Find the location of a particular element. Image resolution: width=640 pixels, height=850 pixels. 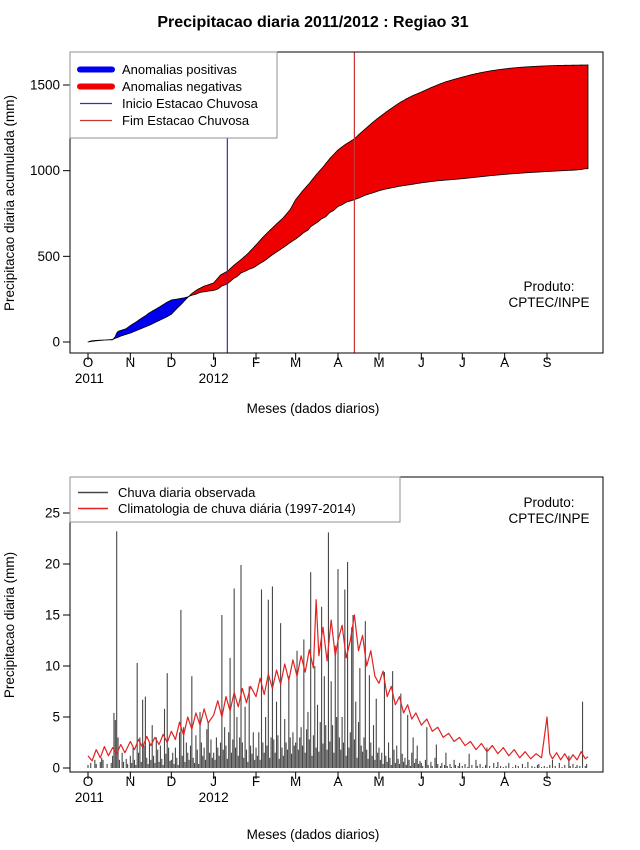

legend-label-climatologia: Climatologia de chuva diária (1997-2014) is located at coordinates (237, 508).